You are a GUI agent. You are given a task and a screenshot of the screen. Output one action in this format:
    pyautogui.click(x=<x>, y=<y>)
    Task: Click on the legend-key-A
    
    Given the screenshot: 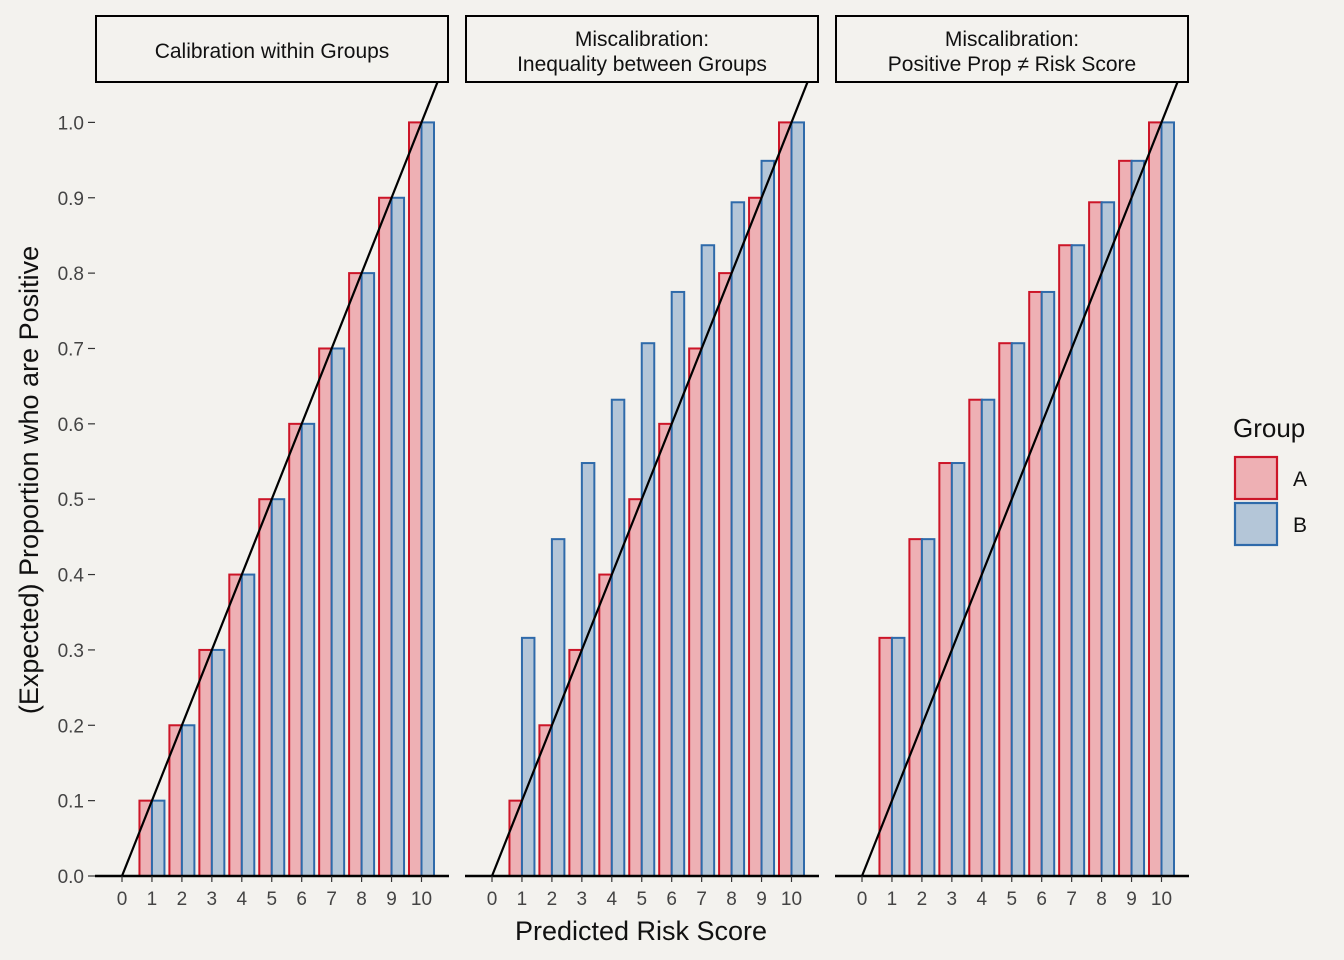 What is the action you would take?
    pyautogui.click(x=1256, y=478)
    